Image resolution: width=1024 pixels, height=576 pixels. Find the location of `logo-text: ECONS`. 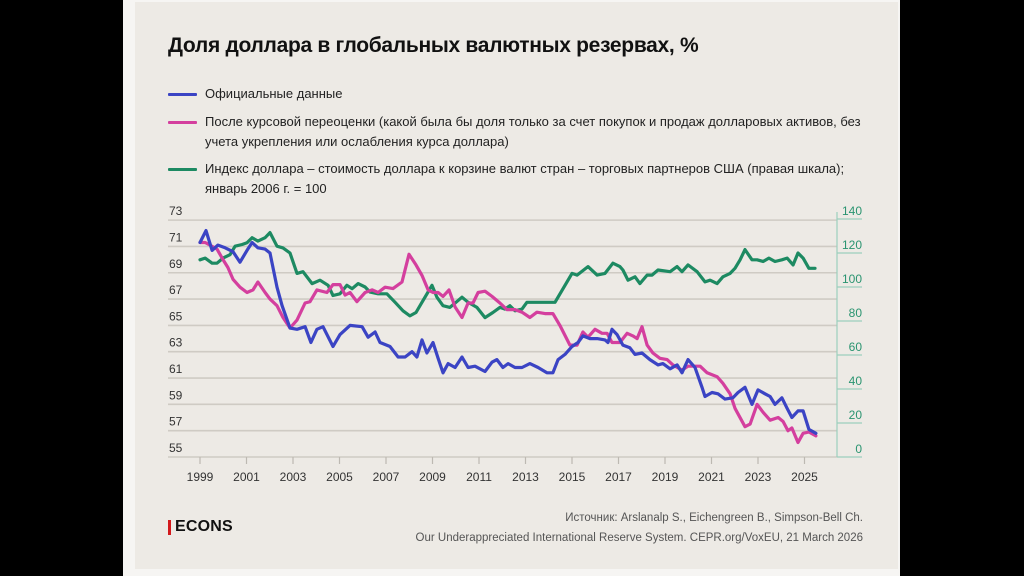

logo-text: ECONS is located at coordinates (204, 526).